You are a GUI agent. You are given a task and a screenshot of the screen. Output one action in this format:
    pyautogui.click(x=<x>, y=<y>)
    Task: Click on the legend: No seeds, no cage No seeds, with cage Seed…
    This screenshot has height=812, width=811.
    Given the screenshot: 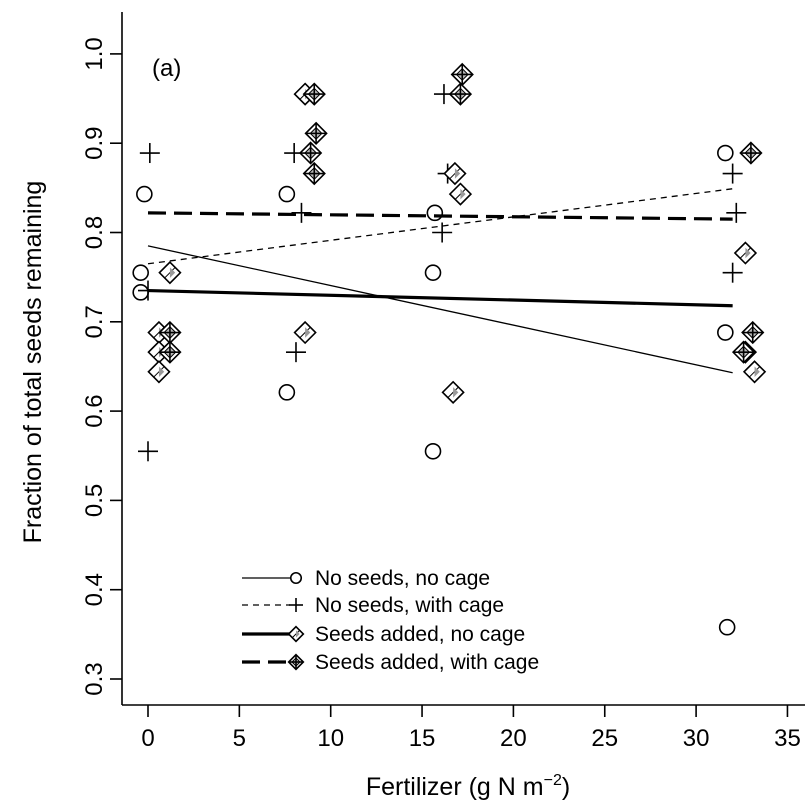 What is the action you would take?
    pyautogui.click(x=390, y=620)
    